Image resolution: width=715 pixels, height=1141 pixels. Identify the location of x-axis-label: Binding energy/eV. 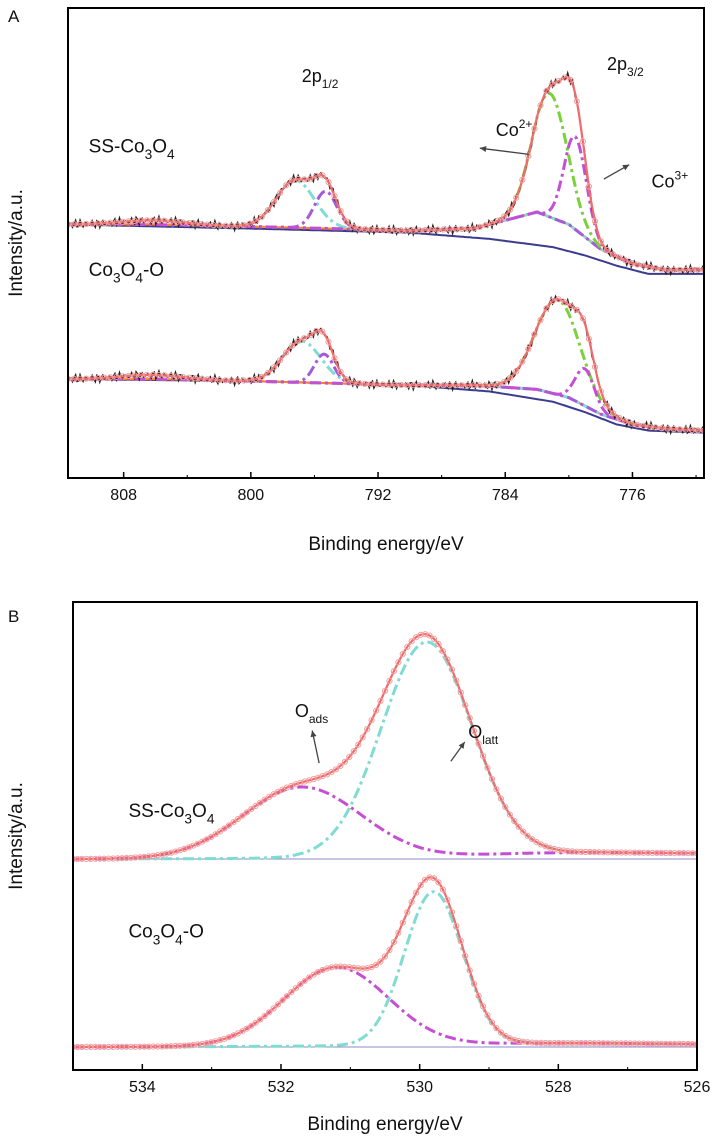
(385, 1124).